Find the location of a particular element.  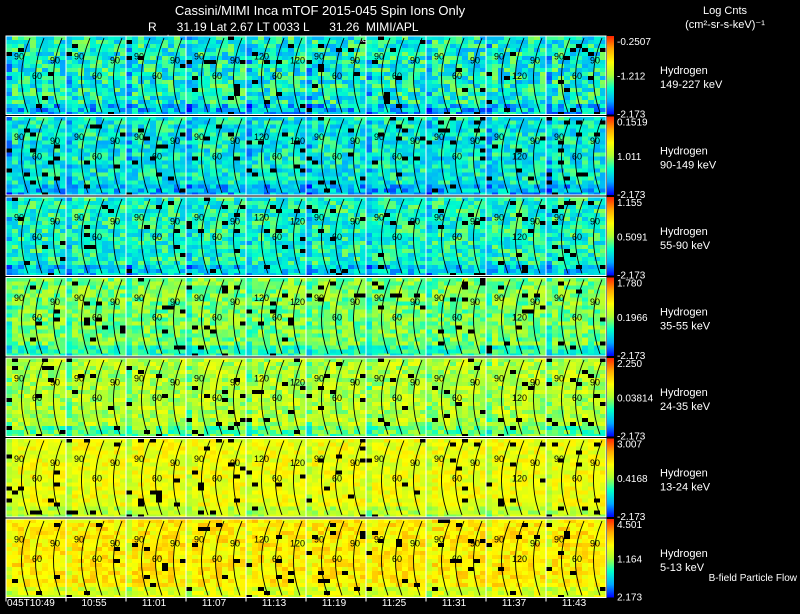

contour-label: 90 is located at coordinates (355, 141).